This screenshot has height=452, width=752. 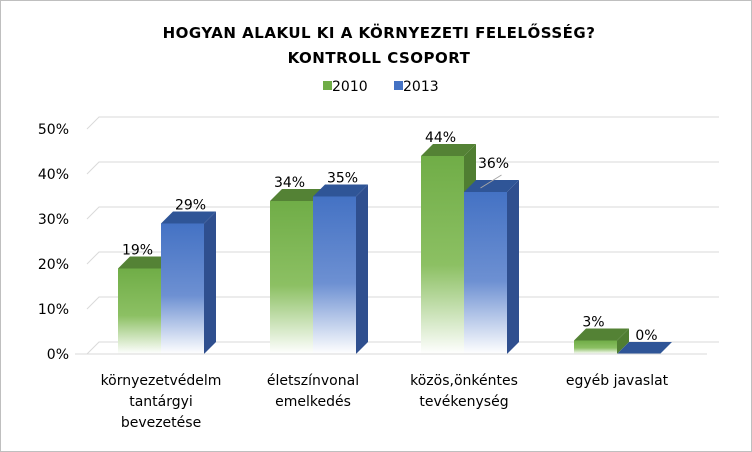 I want to click on legend-label-2010: 2010, so click(x=350, y=87).